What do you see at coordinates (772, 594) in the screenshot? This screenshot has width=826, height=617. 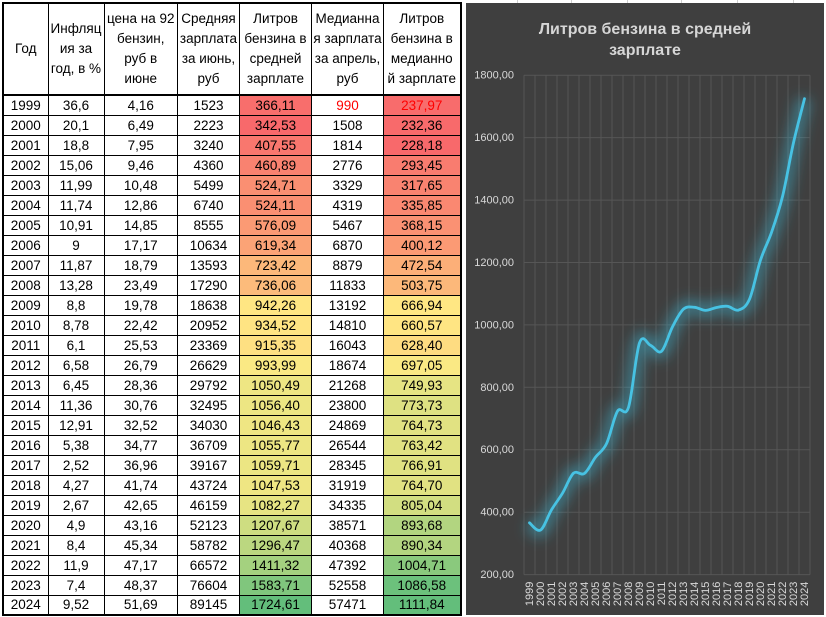 I see `svg-text: 2021` at bounding box center [772, 594].